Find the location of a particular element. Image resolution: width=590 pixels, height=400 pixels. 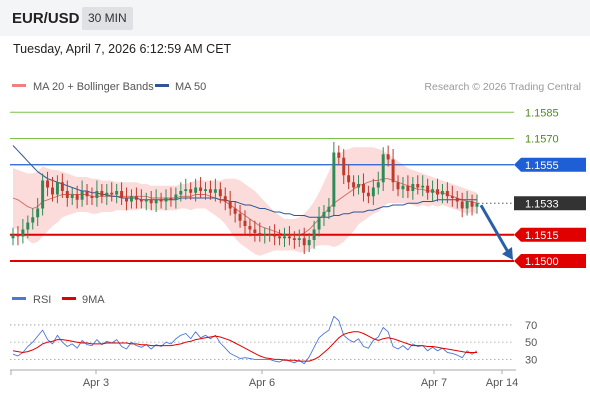

level-label-0: 1.1585 is located at coordinates (542, 113).